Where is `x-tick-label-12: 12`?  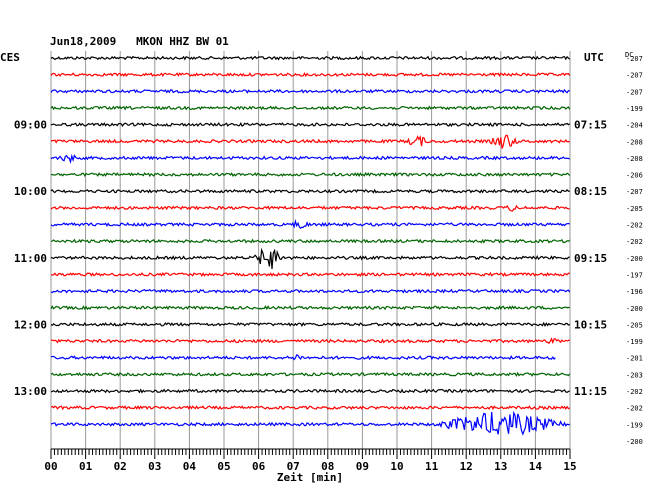 x-tick-label-12: 12 is located at coordinates (466, 466).